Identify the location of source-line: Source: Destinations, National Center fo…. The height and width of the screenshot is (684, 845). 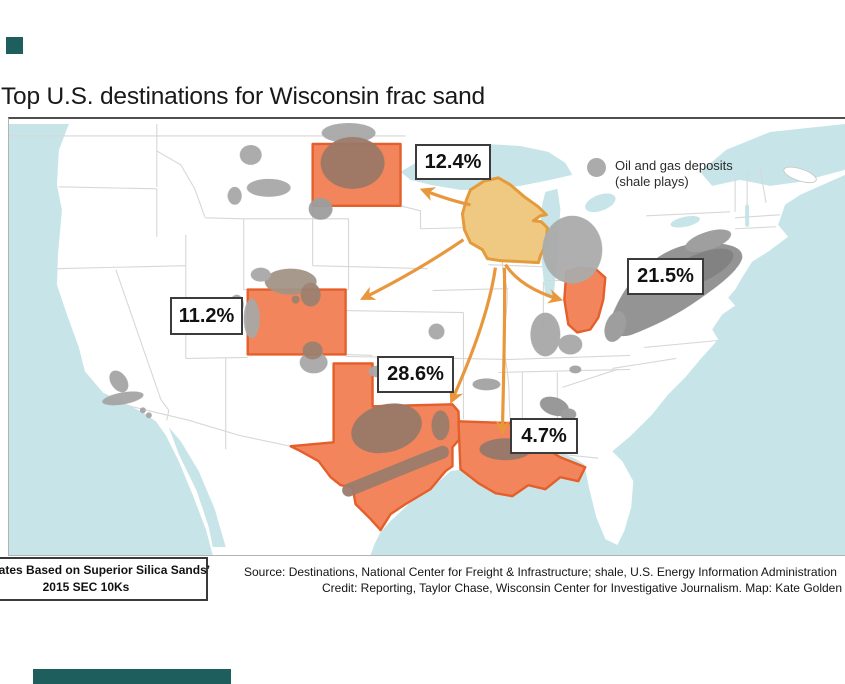
(540, 572).